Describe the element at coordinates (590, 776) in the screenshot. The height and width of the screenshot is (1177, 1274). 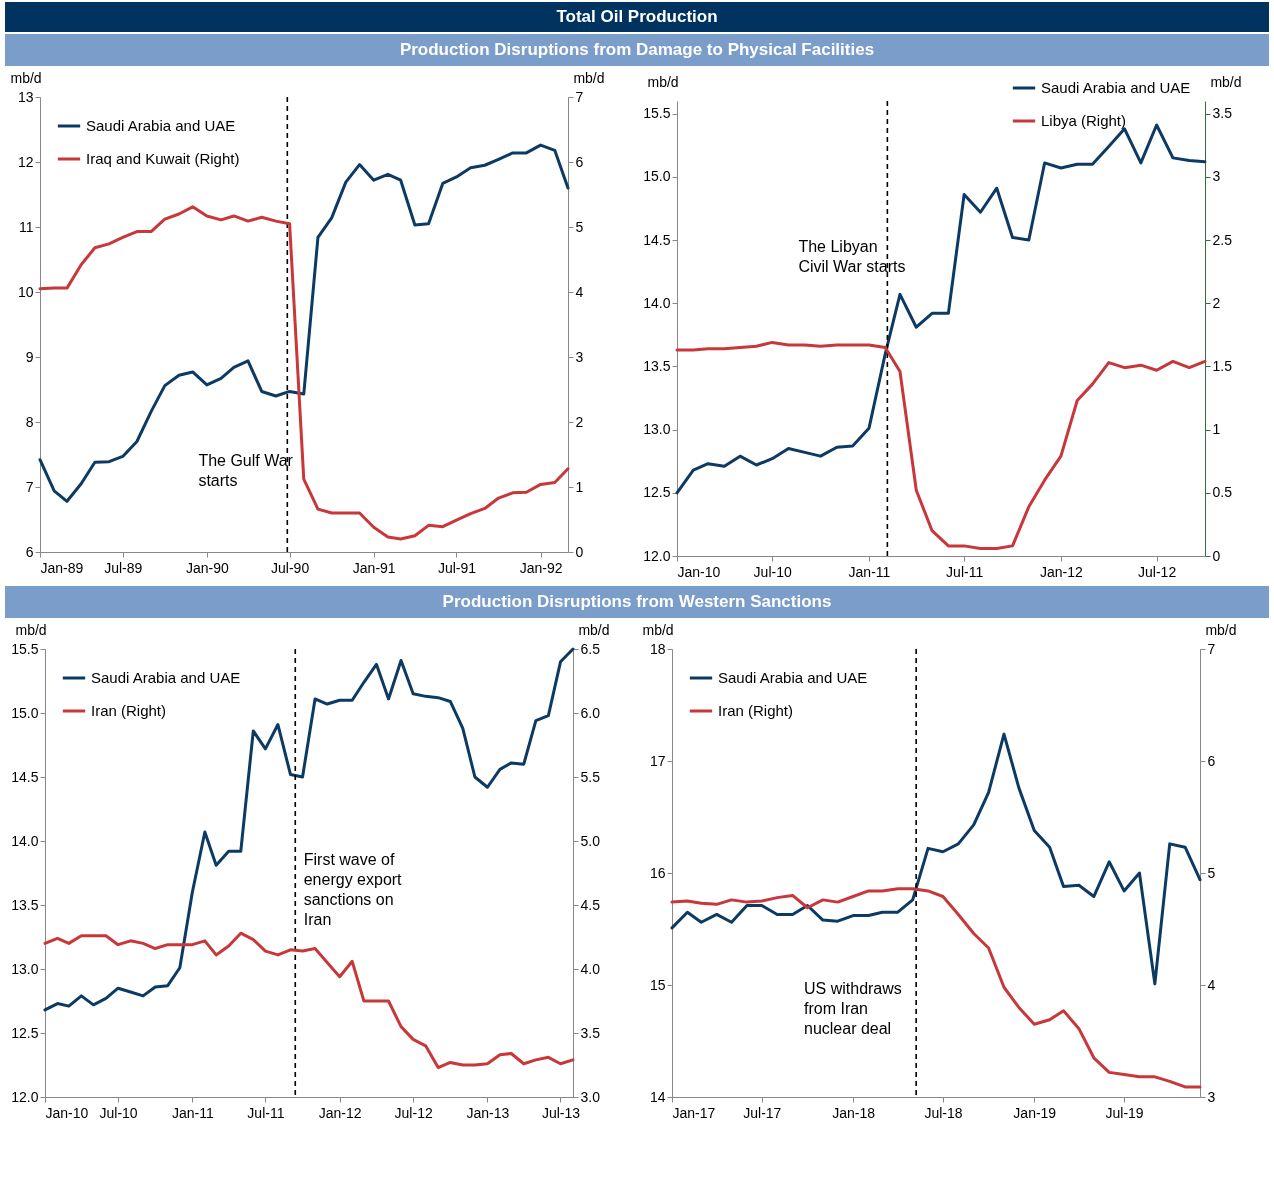
I see `y2-tick-label: 5.5` at that location.